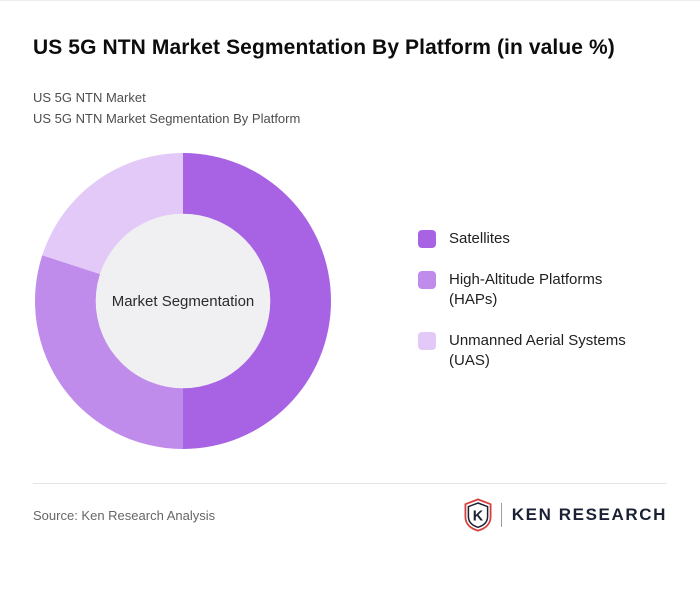  I want to click on ken-research-shield-icon: K, so click(478, 515).